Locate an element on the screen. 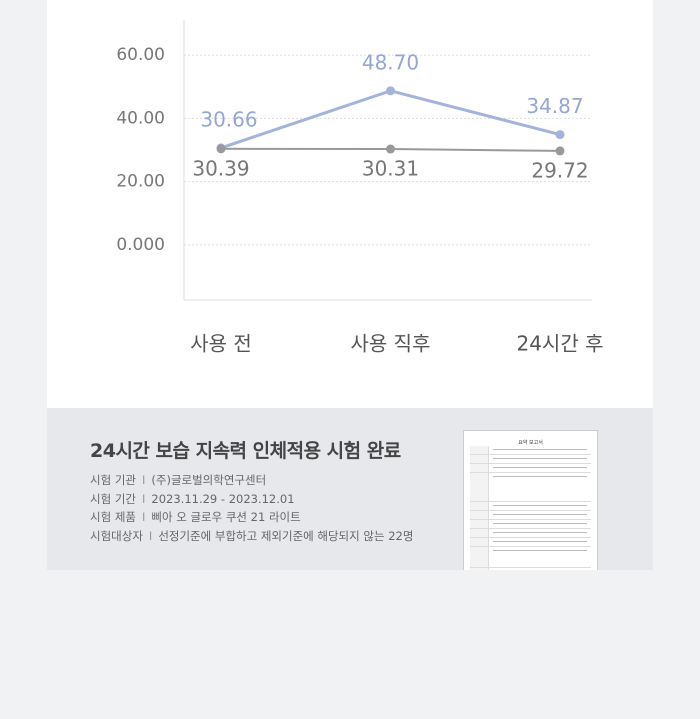 This screenshot has width=700, height=719. info-text: 시험 기관 is located at coordinates (113, 480).